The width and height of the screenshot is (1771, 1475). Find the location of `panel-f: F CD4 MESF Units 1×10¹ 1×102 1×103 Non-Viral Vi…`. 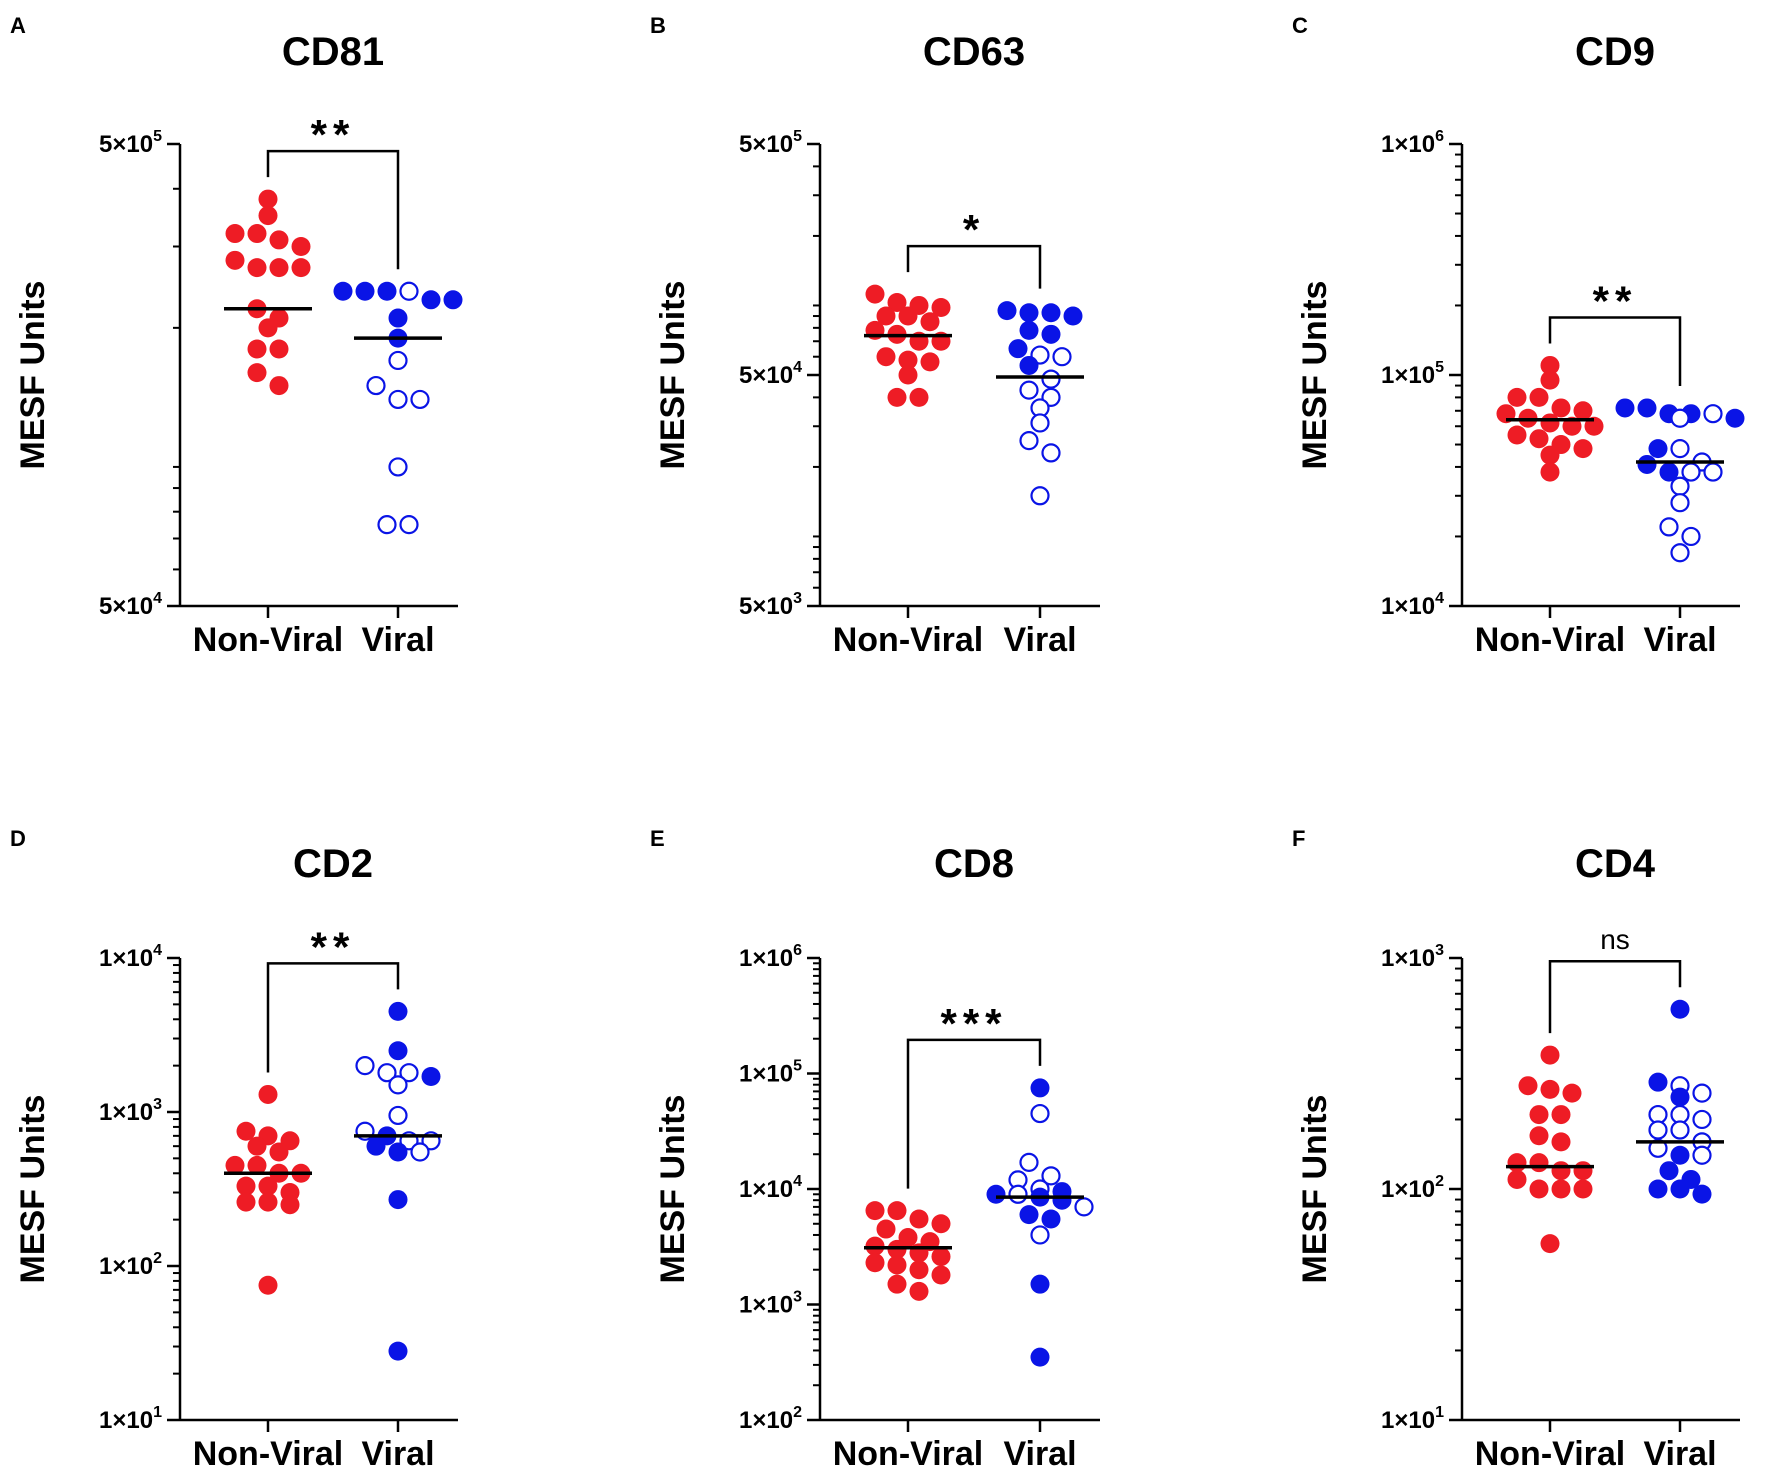

panel-f: F CD4 MESF Units 1×10¹ 1×102 1×103 Non-Viral Vi… is located at coordinates (1516, 1149).